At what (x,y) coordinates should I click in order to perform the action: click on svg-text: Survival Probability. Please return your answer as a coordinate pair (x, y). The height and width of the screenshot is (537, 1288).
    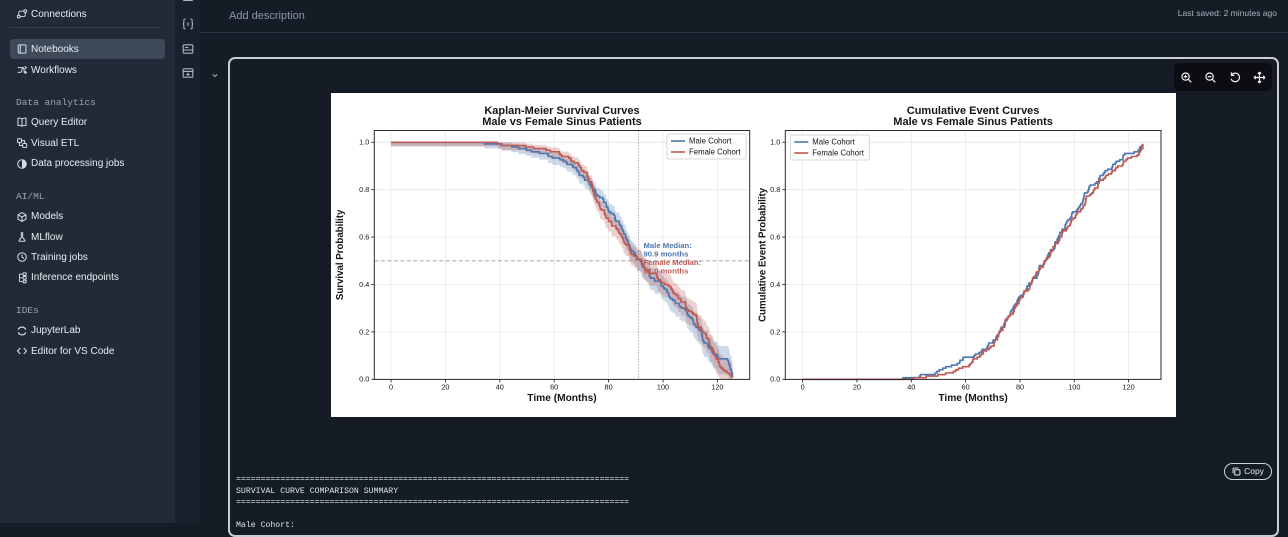
    Looking at the image, I should click on (340, 254).